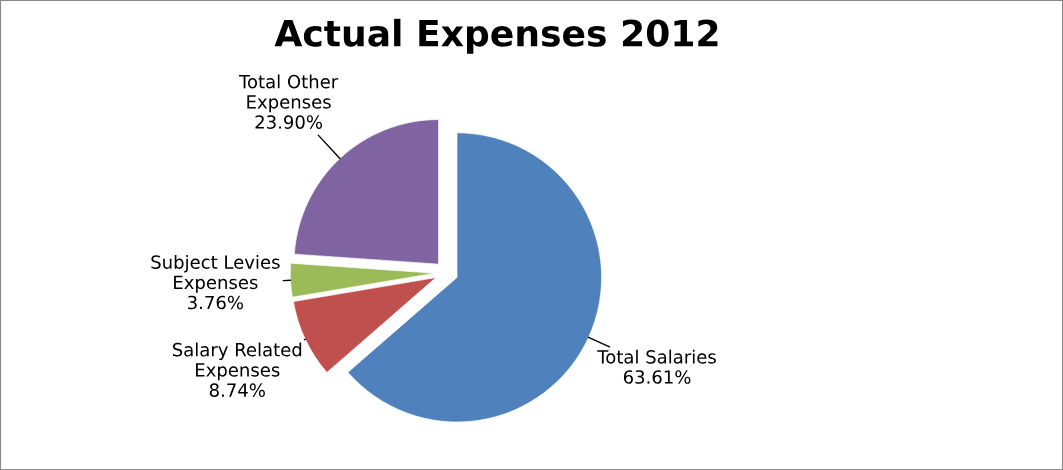 The width and height of the screenshot is (1063, 470). Describe the element at coordinates (216, 302) in the screenshot. I see `data-label: 3.76%` at that location.